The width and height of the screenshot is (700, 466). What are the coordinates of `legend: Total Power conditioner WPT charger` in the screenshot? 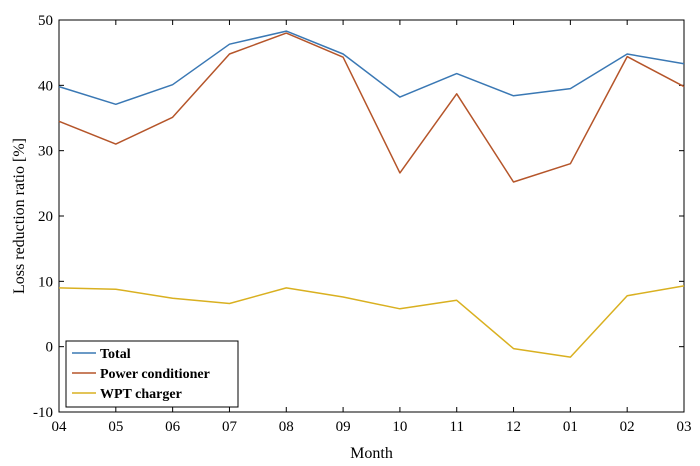 It's located at (152, 374).